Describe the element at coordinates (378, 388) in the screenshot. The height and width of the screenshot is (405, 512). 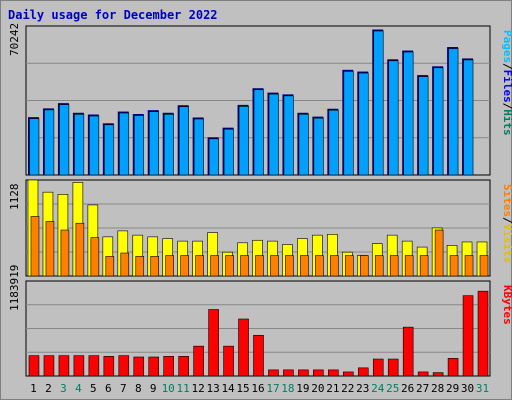
I see `x-tick-label: 24` at that location.